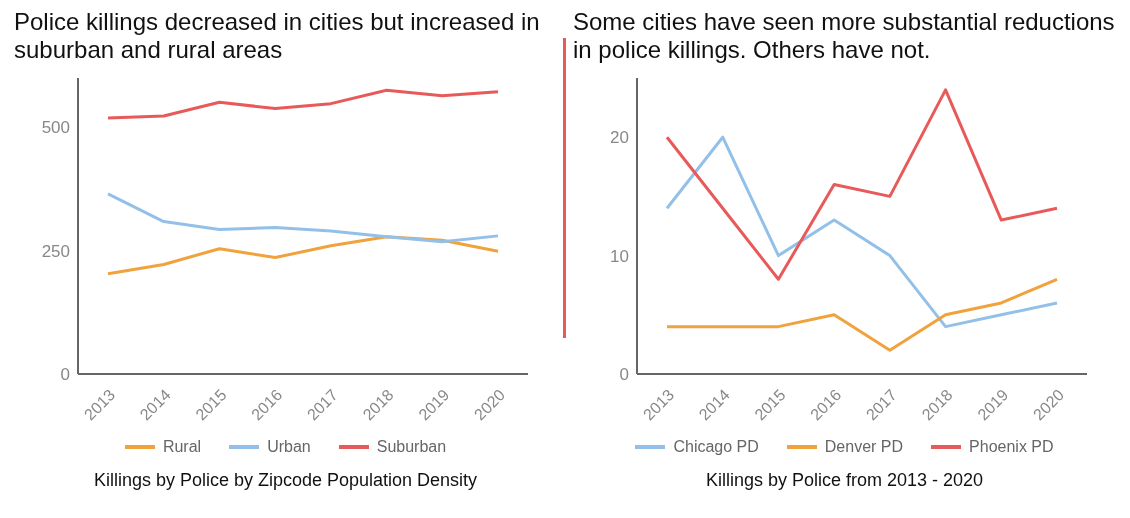 This screenshot has width=1130, height=518. Describe the element at coordinates (864, 447) in the screenshot. I see `legend-label: Denver PD` at that location.